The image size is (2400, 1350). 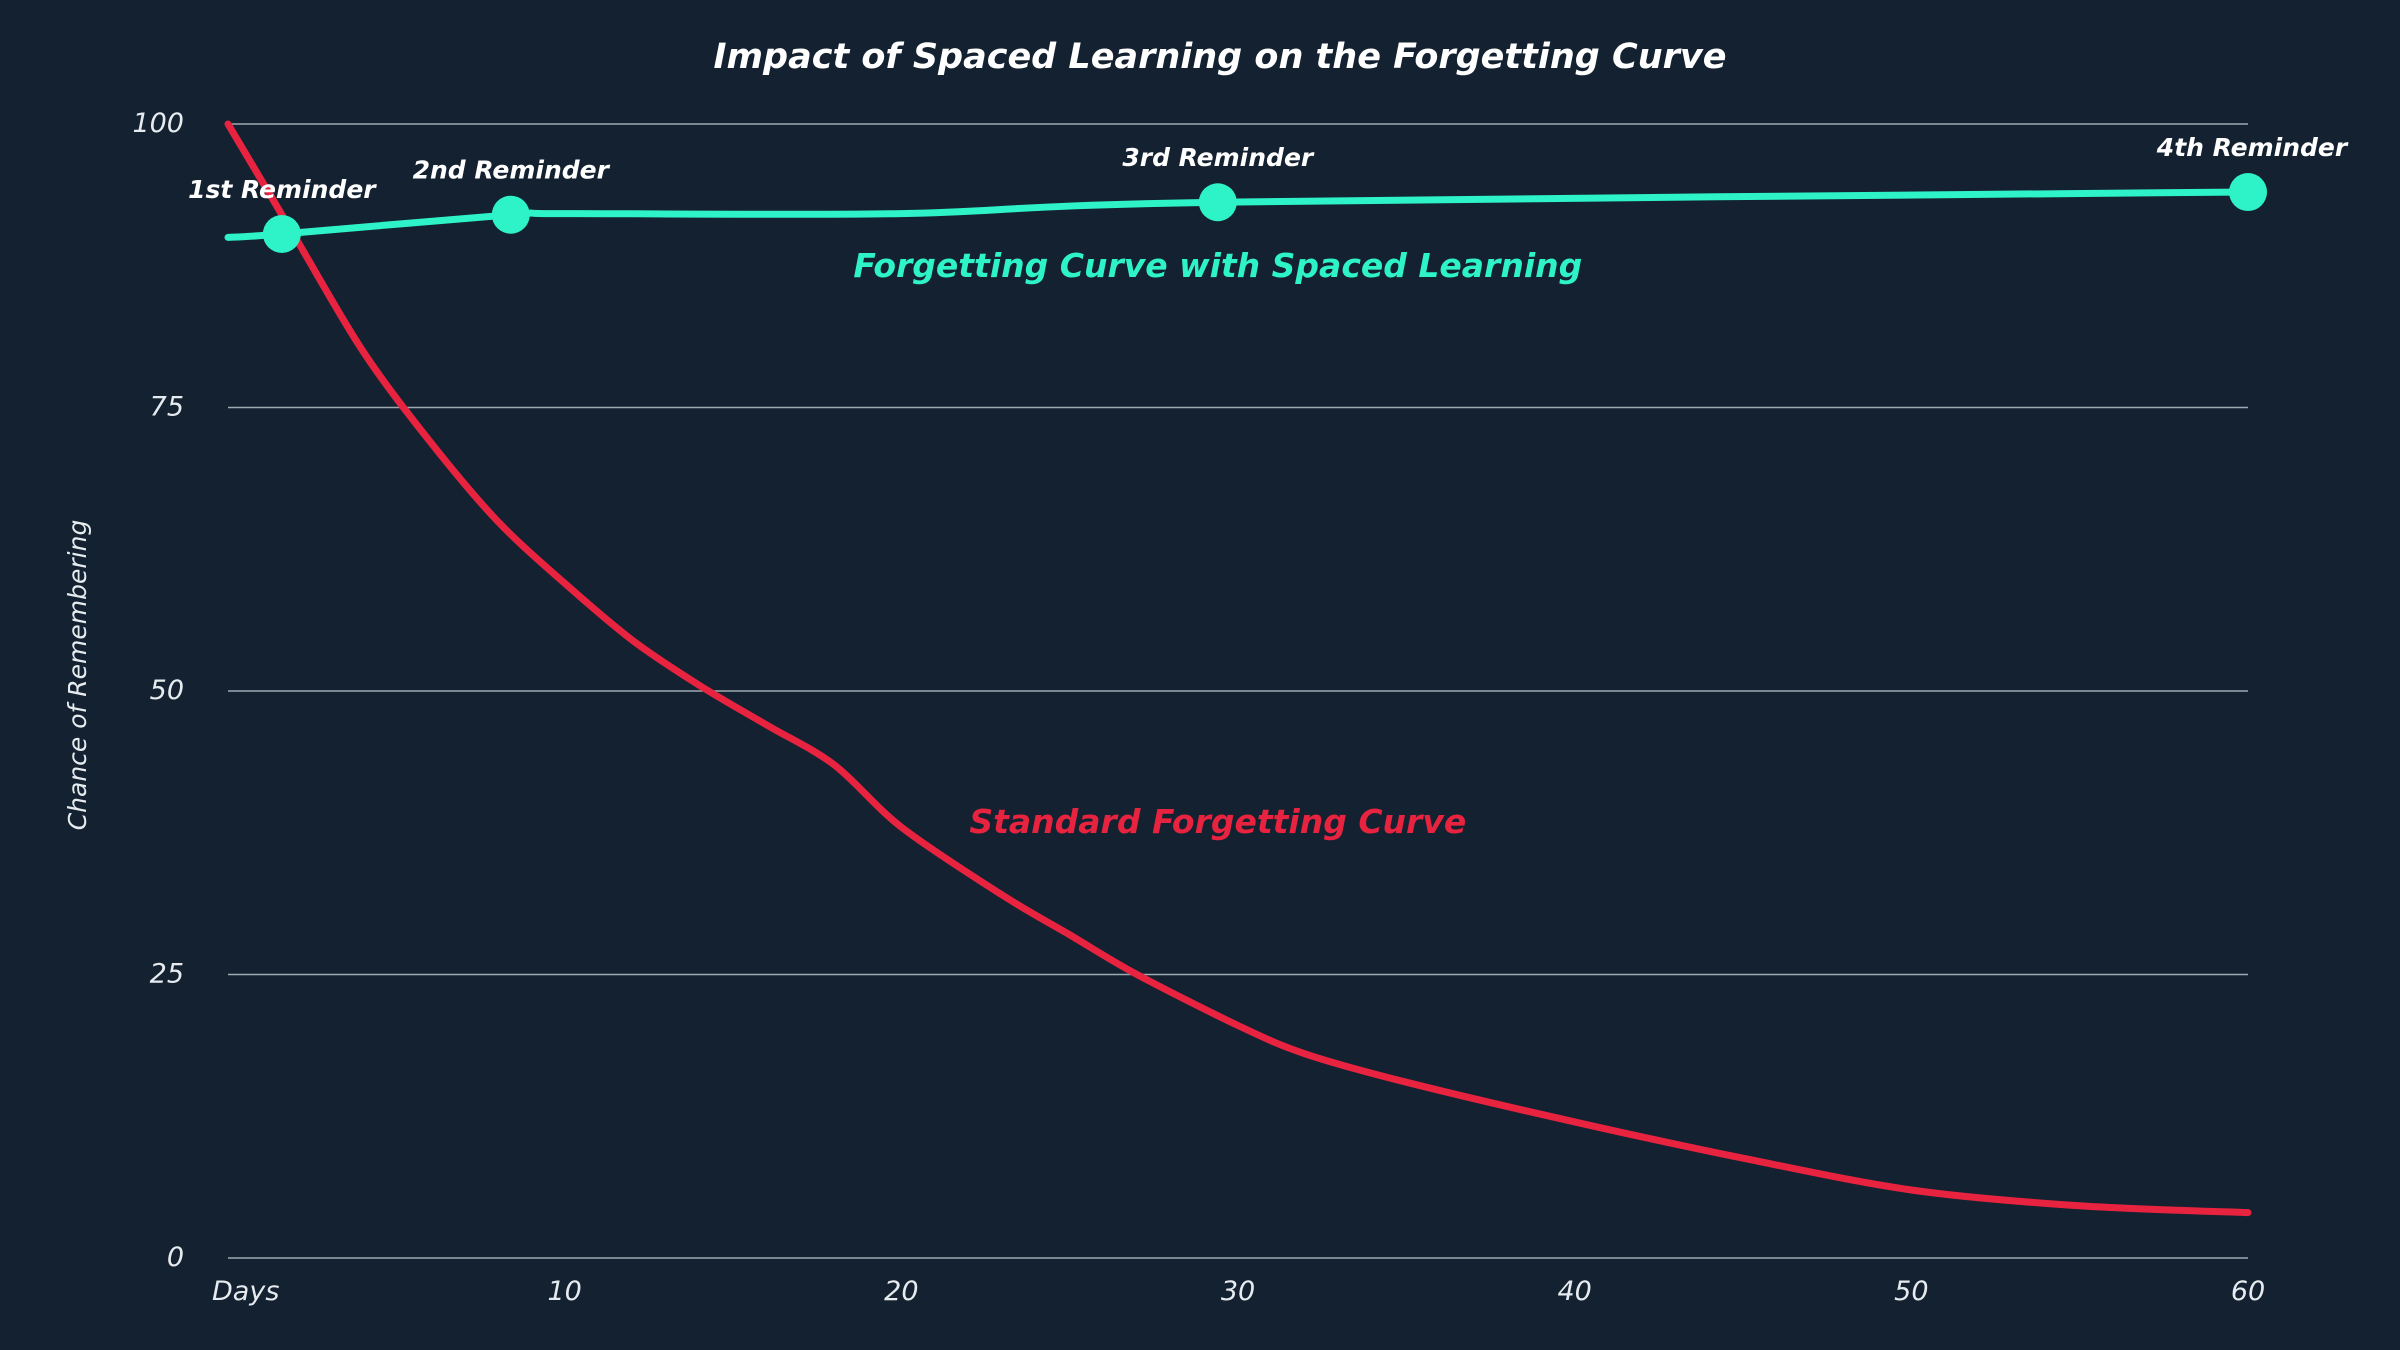 What do you see at coordinates (1218, 157) in the screenshot?
I see `reminder-label: 3rd Reminder` at bounding box center [1218, 157].